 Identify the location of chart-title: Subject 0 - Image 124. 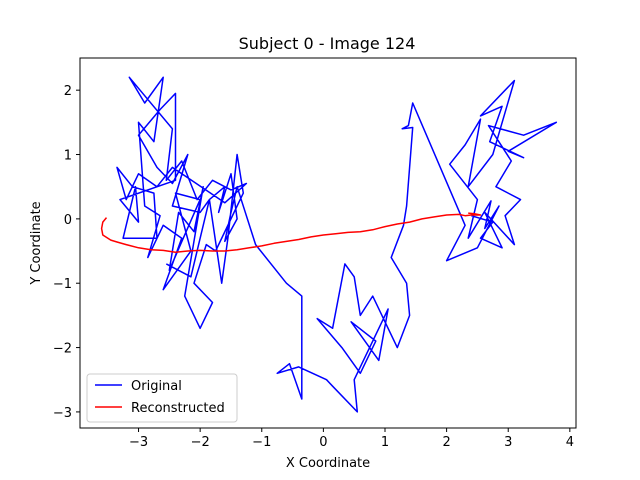
(327, 43).